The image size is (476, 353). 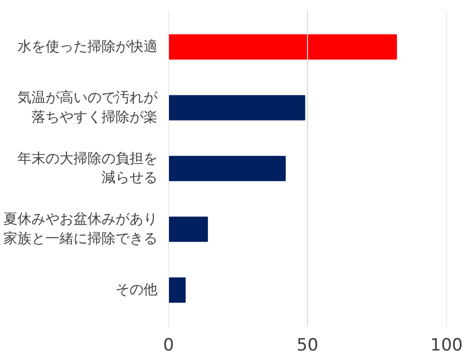 What do you see at coordinates (137, 290) in the screenshot?
I see `y-tick-label: その他` at bounding box center [137, 290].